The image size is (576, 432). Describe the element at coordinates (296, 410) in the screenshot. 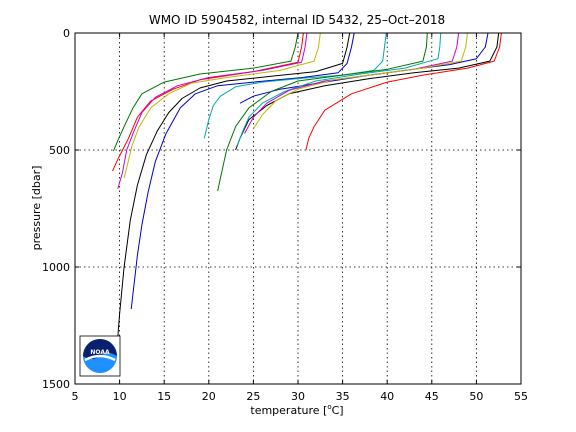

I see `x-axis-label: temperature [oC]` at that location.